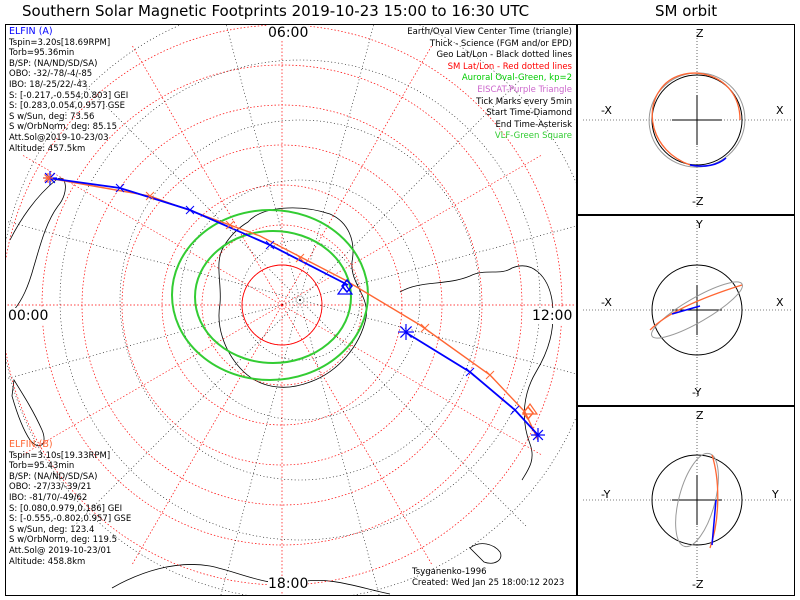 This screenshot has width=800, height=600. What do you see at coordinates (533, 124) in the screenshot?
I see `legend-entry: End Time-Asterisk` at bounding box center [533, 124].